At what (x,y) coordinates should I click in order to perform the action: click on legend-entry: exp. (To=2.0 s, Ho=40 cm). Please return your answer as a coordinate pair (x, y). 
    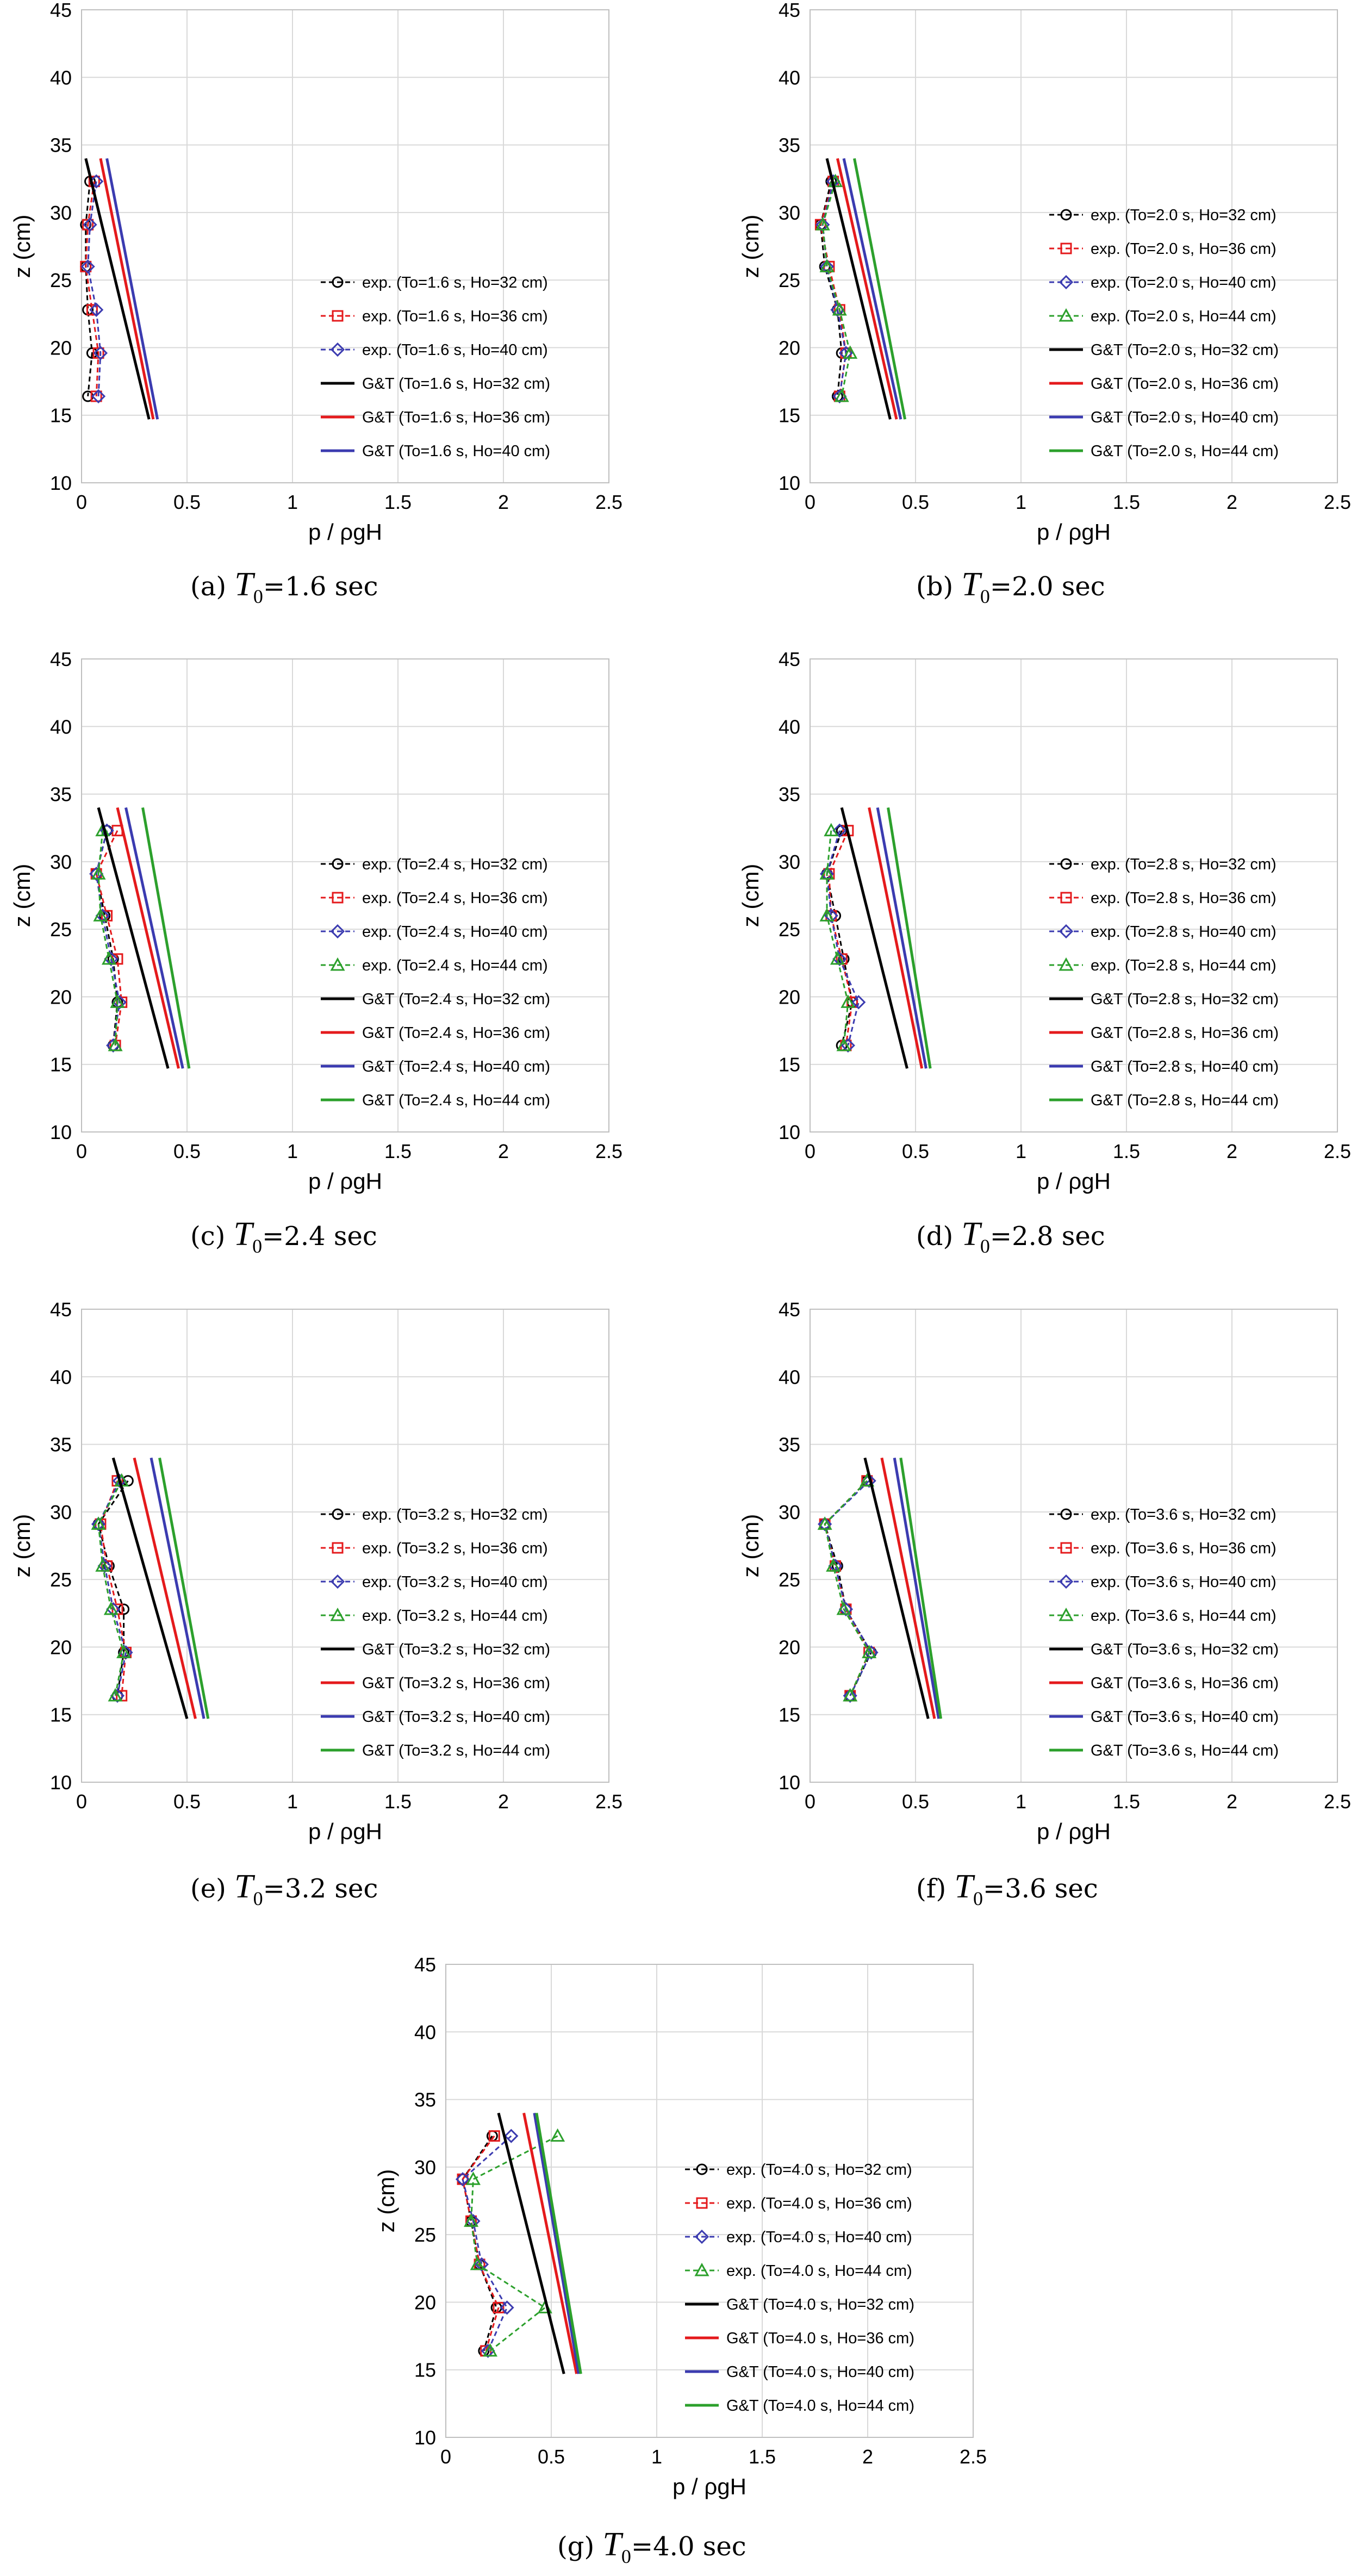
    Looking at the image, I should click on (1184, 282).